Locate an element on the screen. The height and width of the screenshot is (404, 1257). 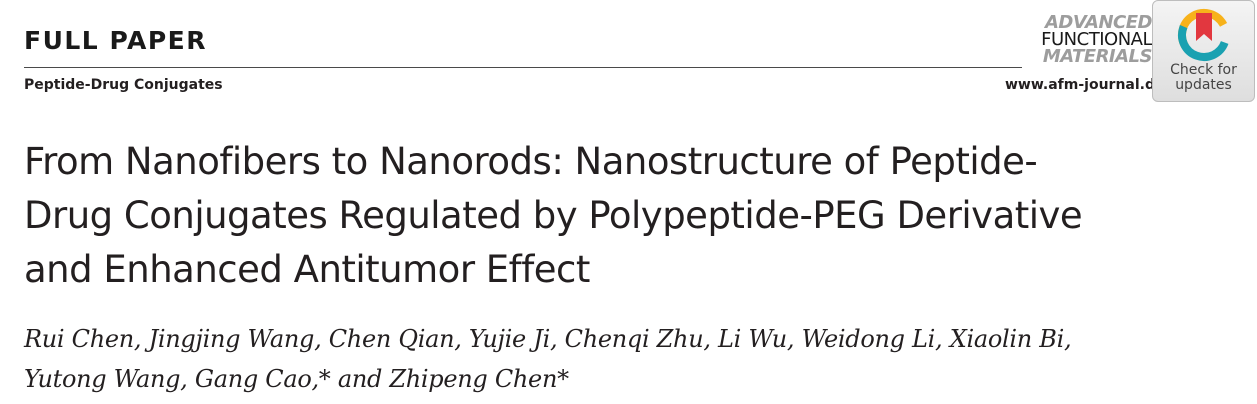
check-for-updates-button: Check for updates is located at coordinates (1203, 51).